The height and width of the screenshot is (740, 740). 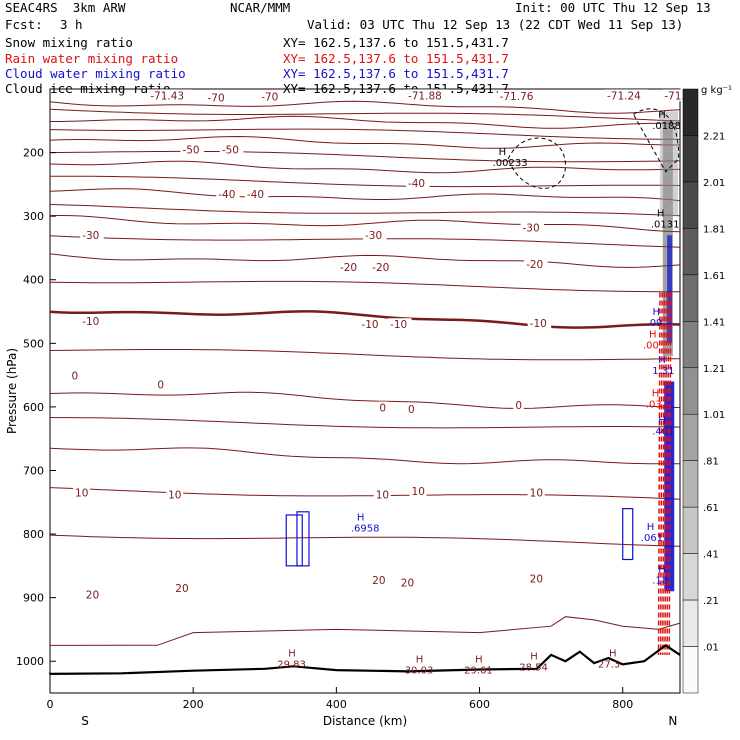 What do you see at coordinates (651, 345) in the screenshot?
I see `max-value-label: .00` at bounding box center [651, 345].